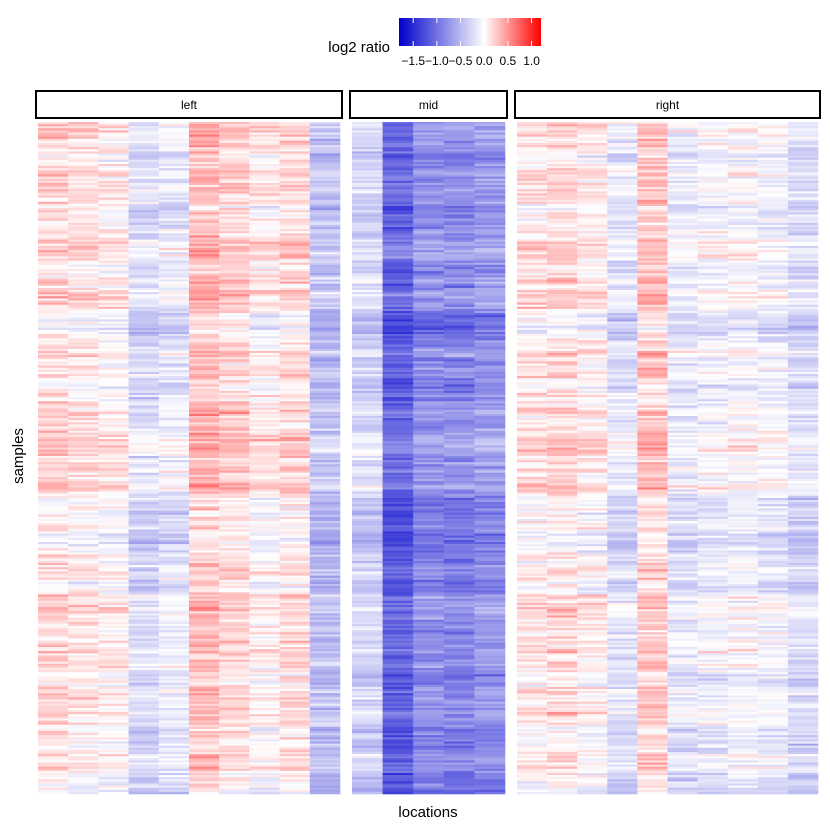 The image size is (830, 830). Describe the element at coordinates (434, 43) in the screenshot. I see `legend: log2 ratio −1.5 −1.0 −0.5 0.0 0.5 1.0` at that location.